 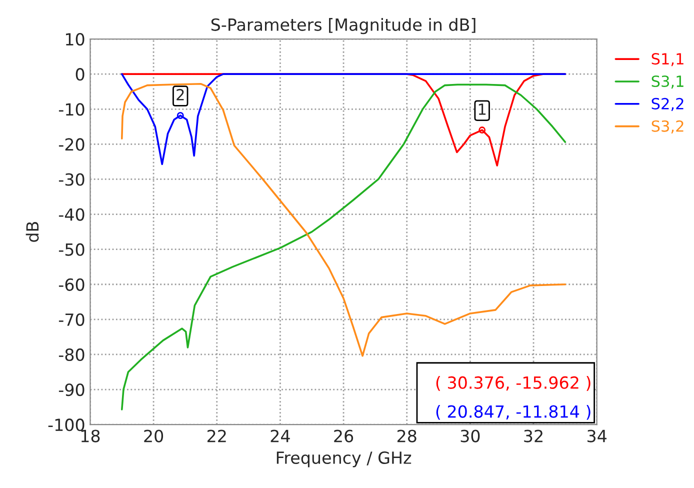 What do you see at coordinates (406, 436) in the screenshot?
I see `x-tick-label: 28` at bounding box center [406, 436].